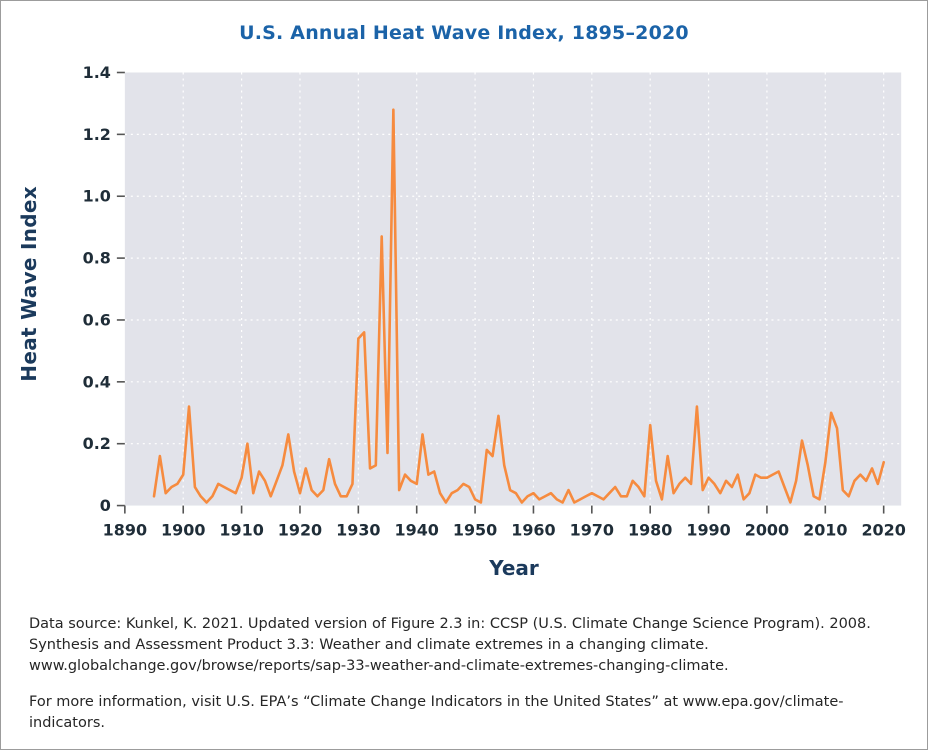 This screenshot has height=750, width=928. Describe the element at coordinates (96, 72) in the screenshot. I see `y-tick-label: 1.4` at that location.